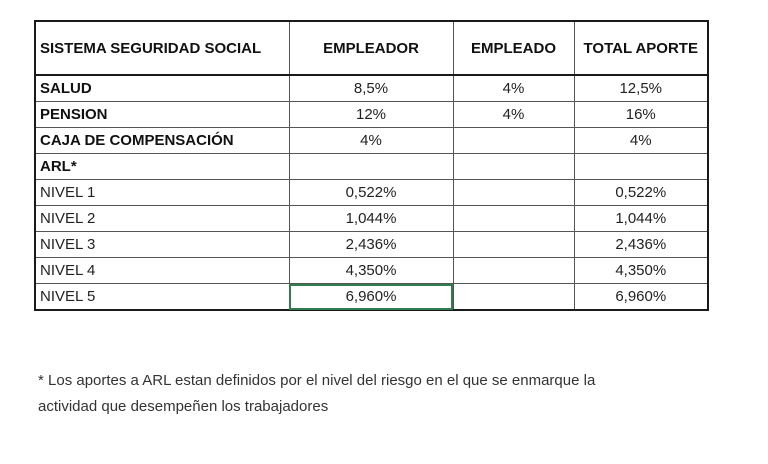  I want to click on row-label: NIVEL 3, so click(162, 244).